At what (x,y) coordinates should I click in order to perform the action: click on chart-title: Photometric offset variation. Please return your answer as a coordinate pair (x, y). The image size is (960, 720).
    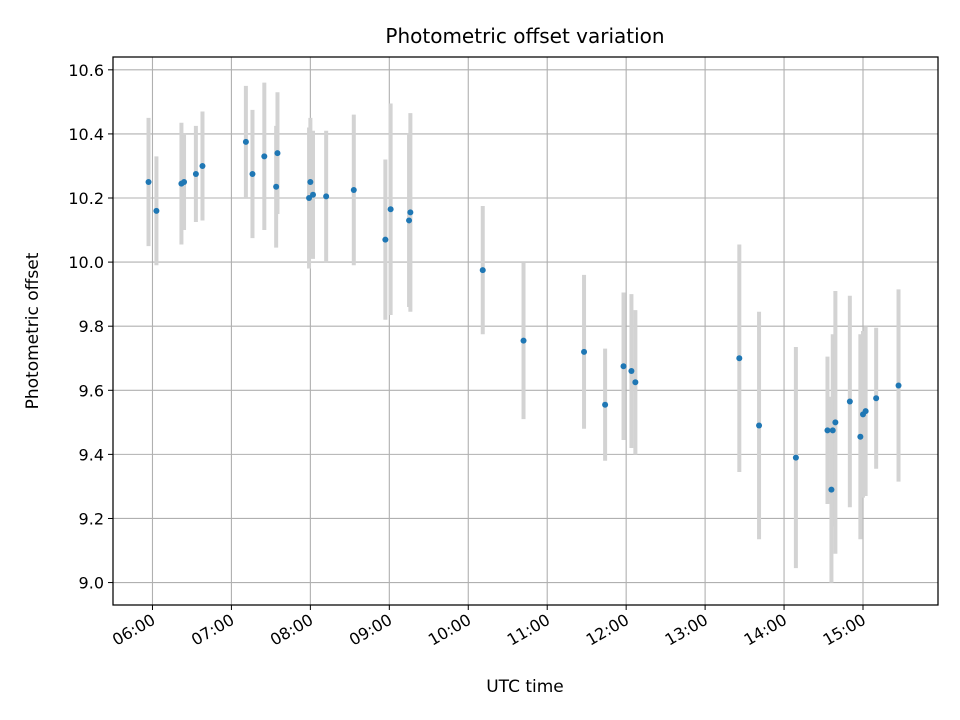
    Looking at the image, I should click on (524, 36).